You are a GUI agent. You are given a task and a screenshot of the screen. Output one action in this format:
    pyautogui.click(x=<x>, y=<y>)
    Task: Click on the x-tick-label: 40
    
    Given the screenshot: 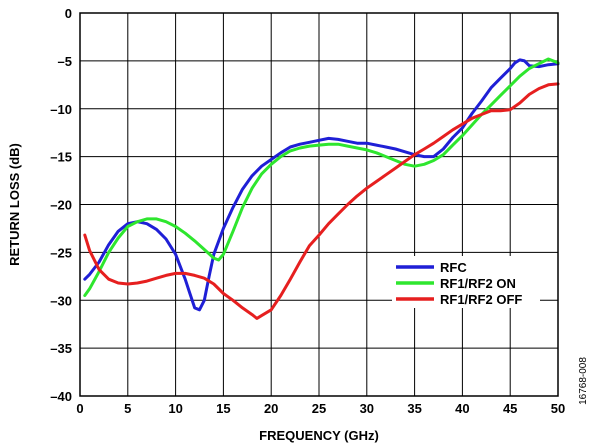 What is the action you would take?
    pyautogui.click(x=462, y=408)
    